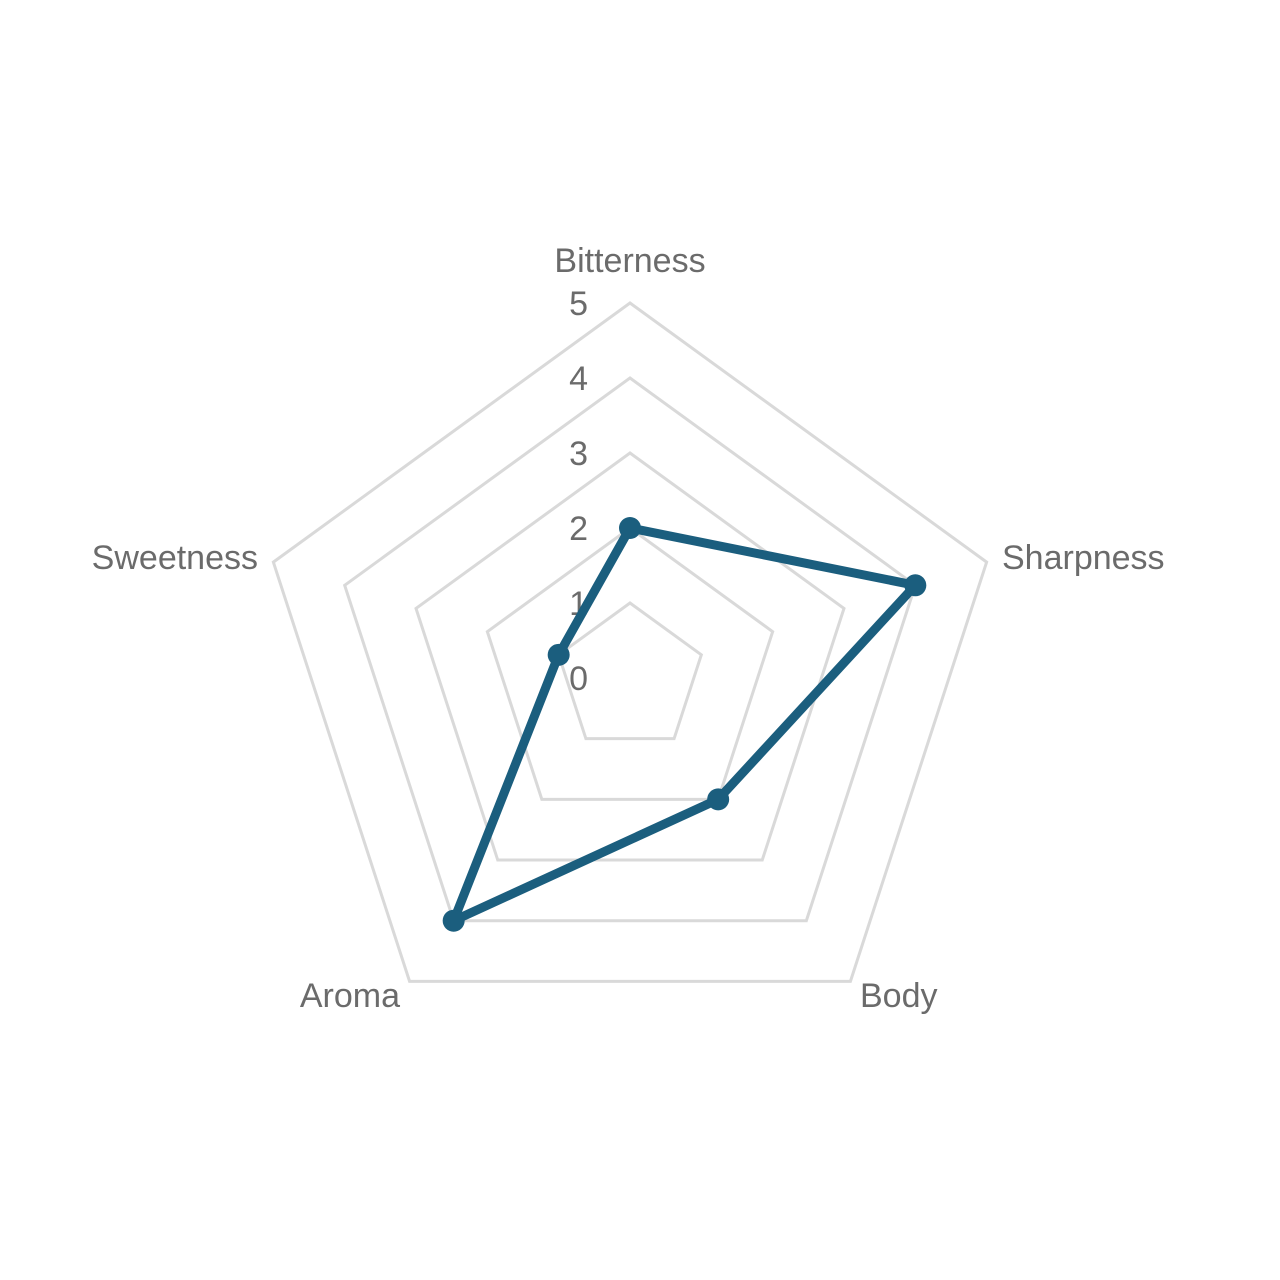  I want to click on category-label-body: Body, so click(899, 996).